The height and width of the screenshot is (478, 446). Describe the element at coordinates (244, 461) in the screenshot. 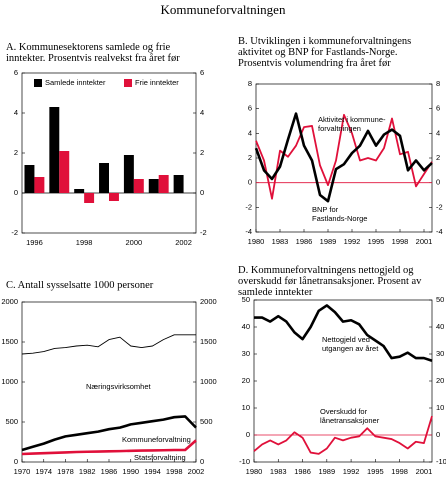

I see `y-tick-label: -10` at that location.